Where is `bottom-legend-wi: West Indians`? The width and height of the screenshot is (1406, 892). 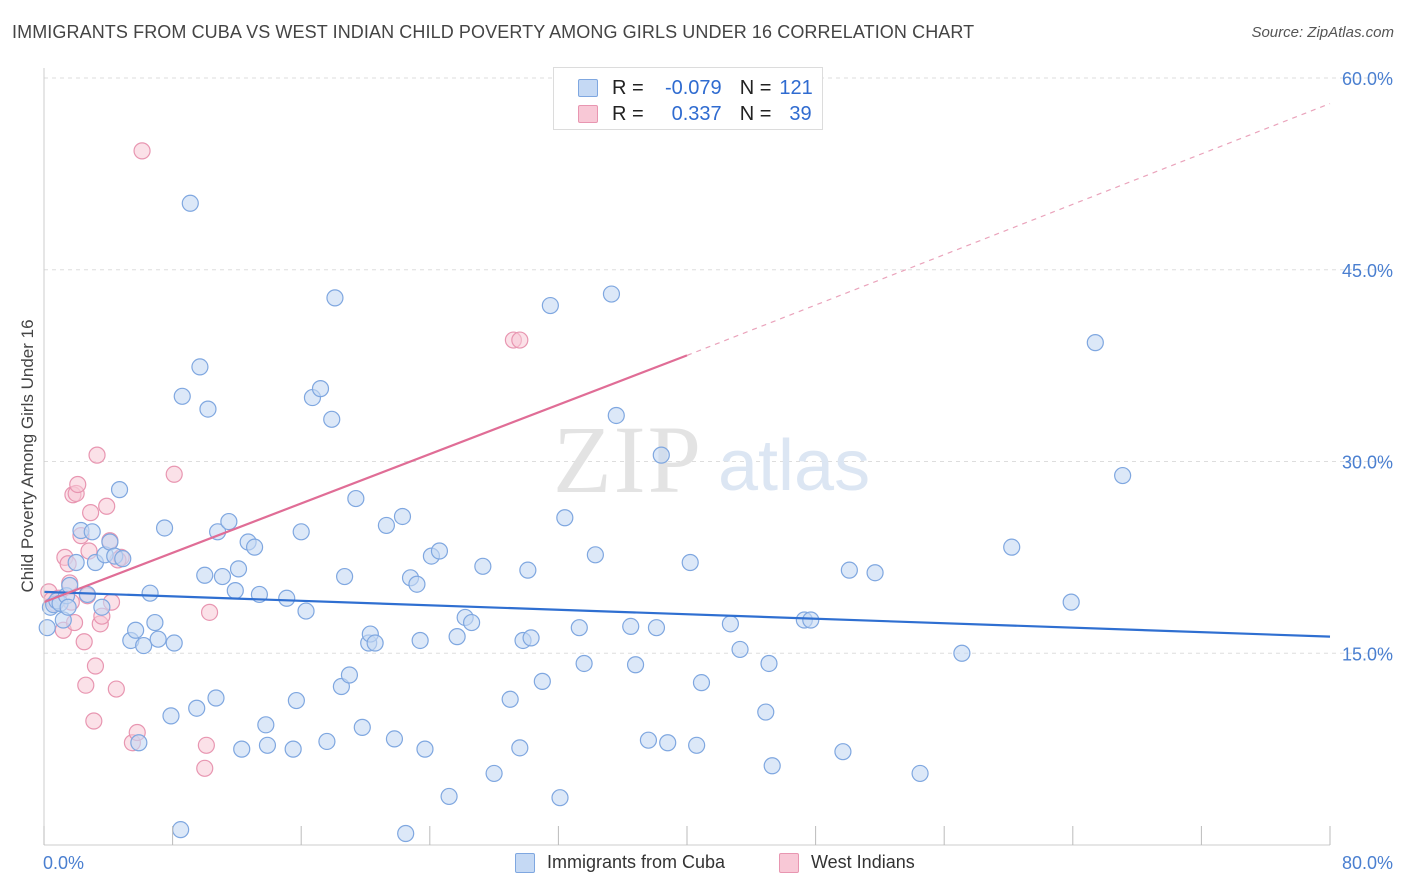 bottom-legend-wi: West Indians is located at coordinates (847, 862).